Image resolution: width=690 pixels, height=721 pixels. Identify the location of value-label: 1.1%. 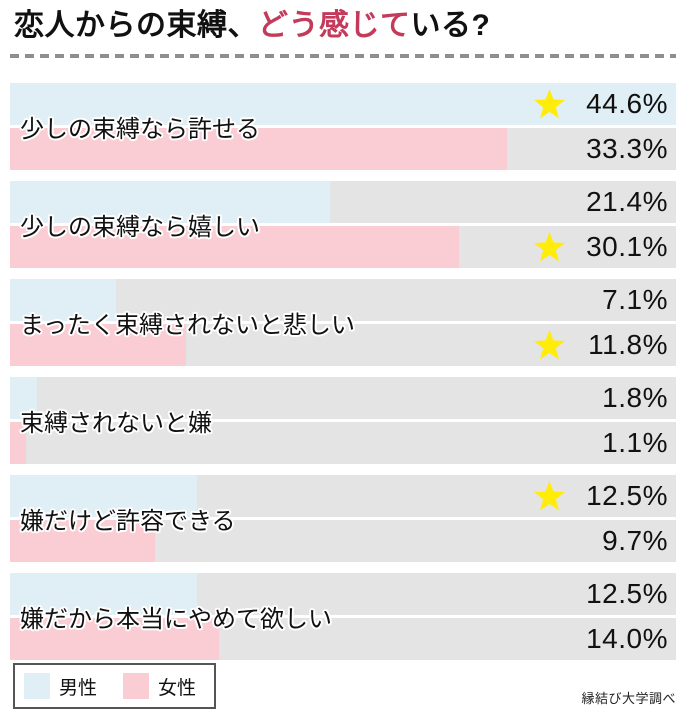
(635, 442).